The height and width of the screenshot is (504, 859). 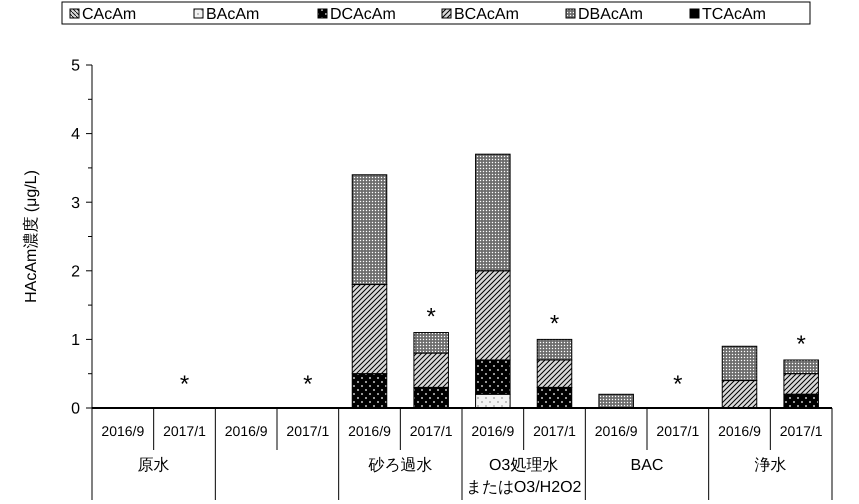 What do you see at coordinates (486, 14) in the screenshot?
I see `legend-label: BCAcAm` at bounding box center [486, 14].